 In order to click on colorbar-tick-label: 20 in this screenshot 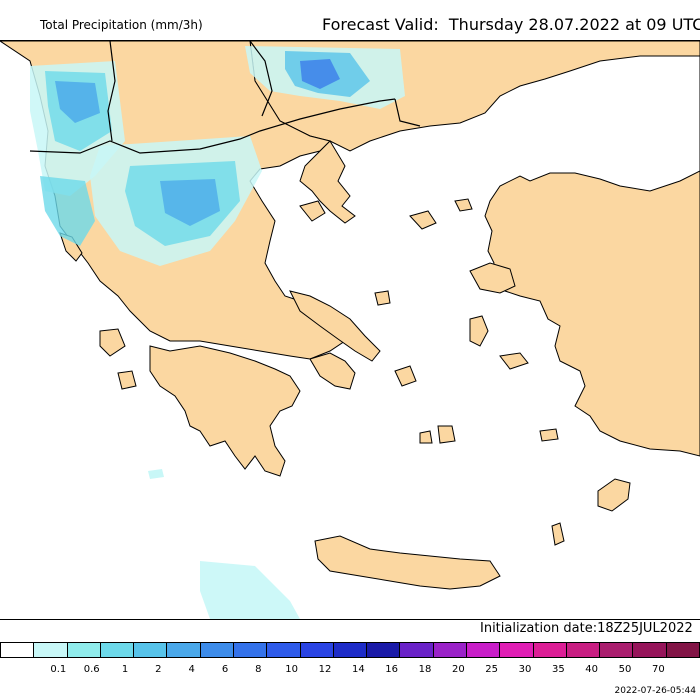, I will do `click(458, 669)`.